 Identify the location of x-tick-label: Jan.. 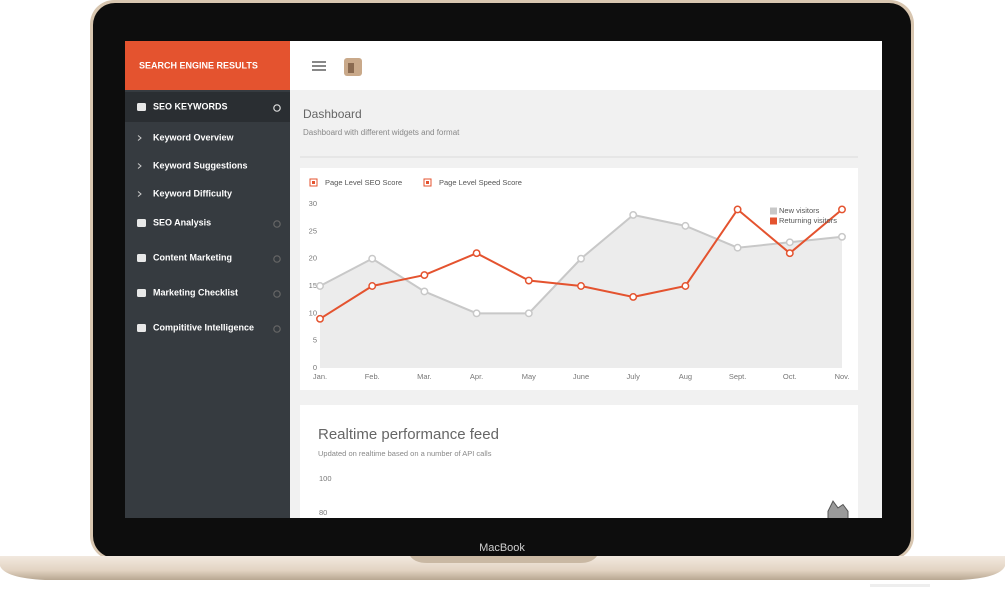
(320, 376).